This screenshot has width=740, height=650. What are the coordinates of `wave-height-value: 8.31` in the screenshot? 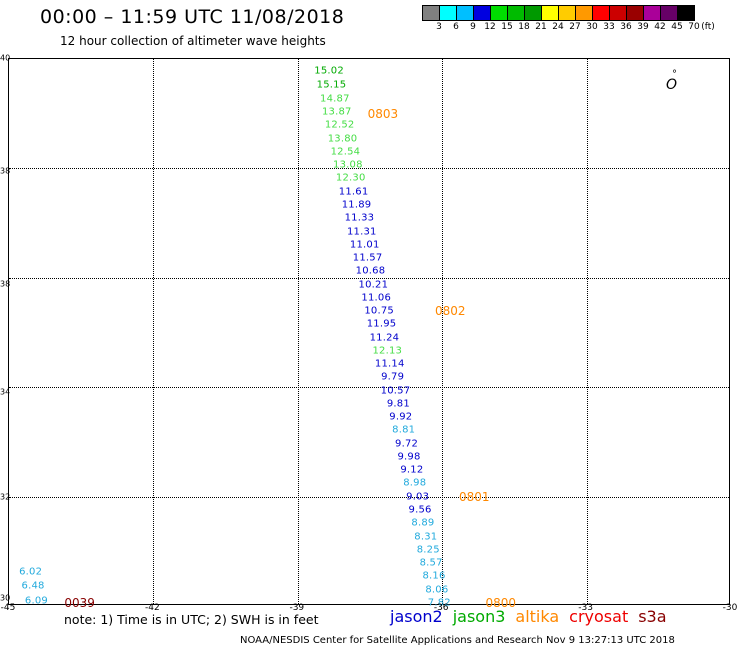 It's located at (426, 537).